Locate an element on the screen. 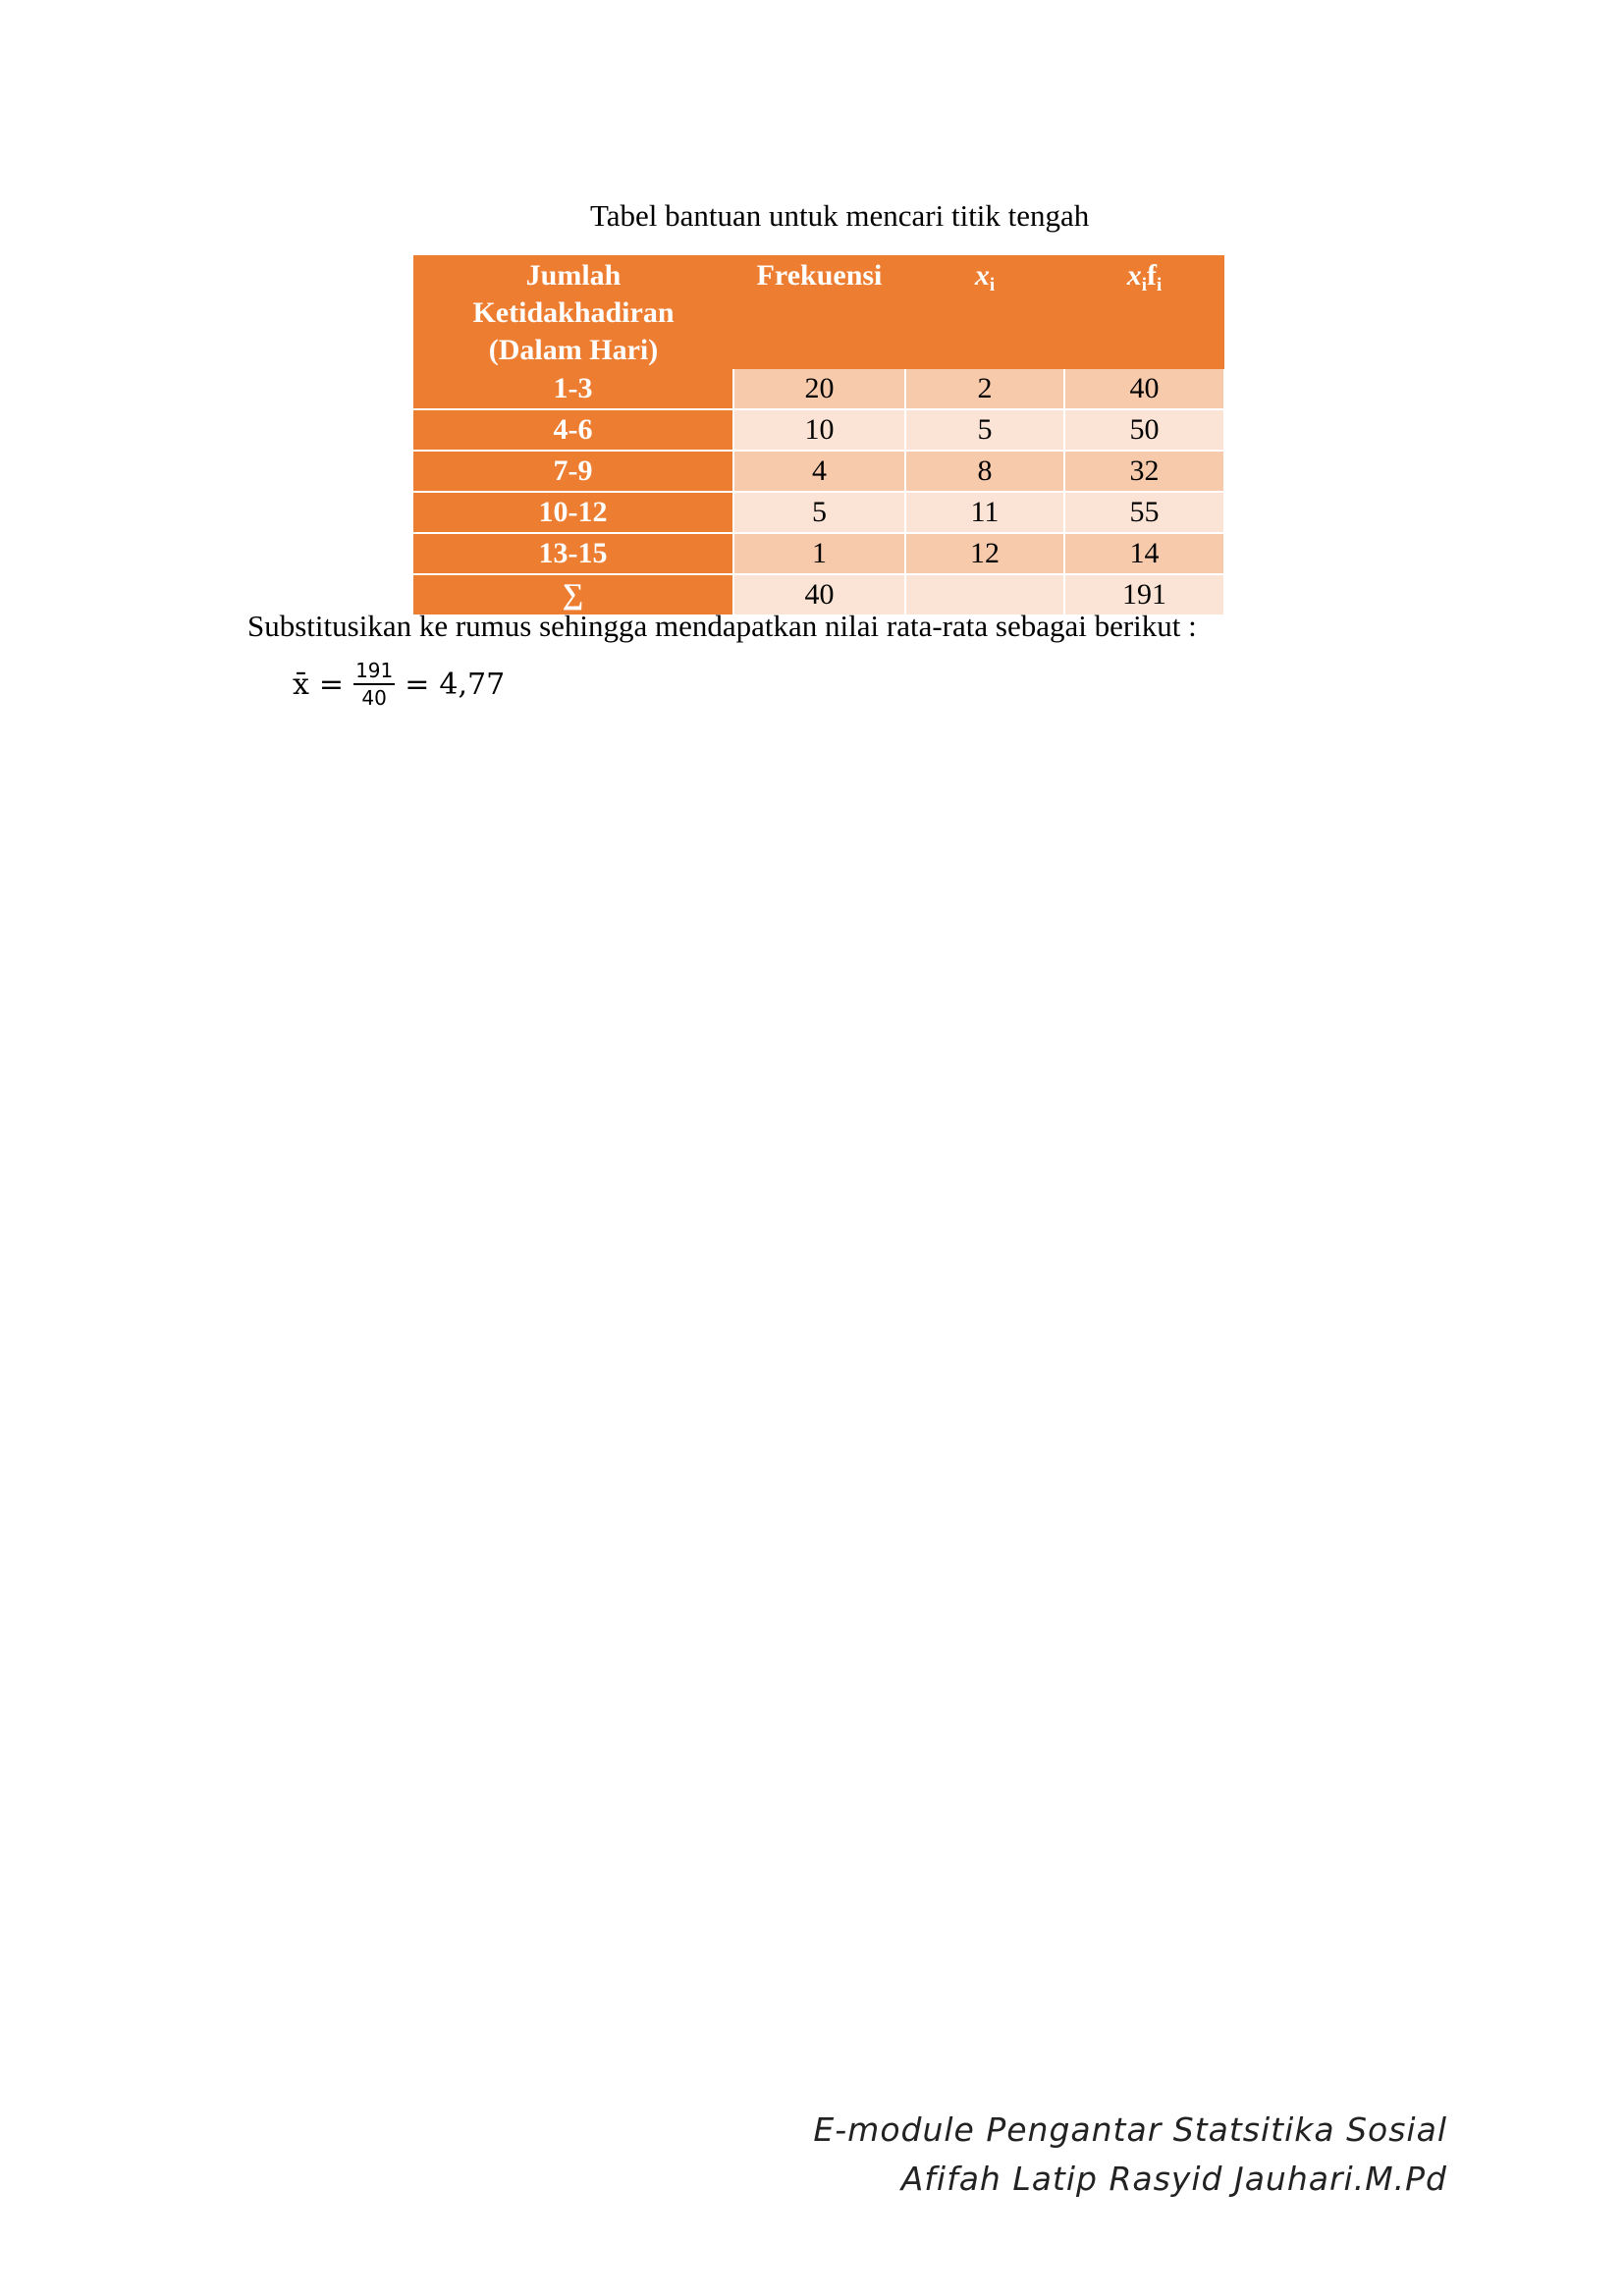 The width and height of the screenshot is (1624, 2296). cell-frekuensi: 1 is located at coordinates (819, 554).